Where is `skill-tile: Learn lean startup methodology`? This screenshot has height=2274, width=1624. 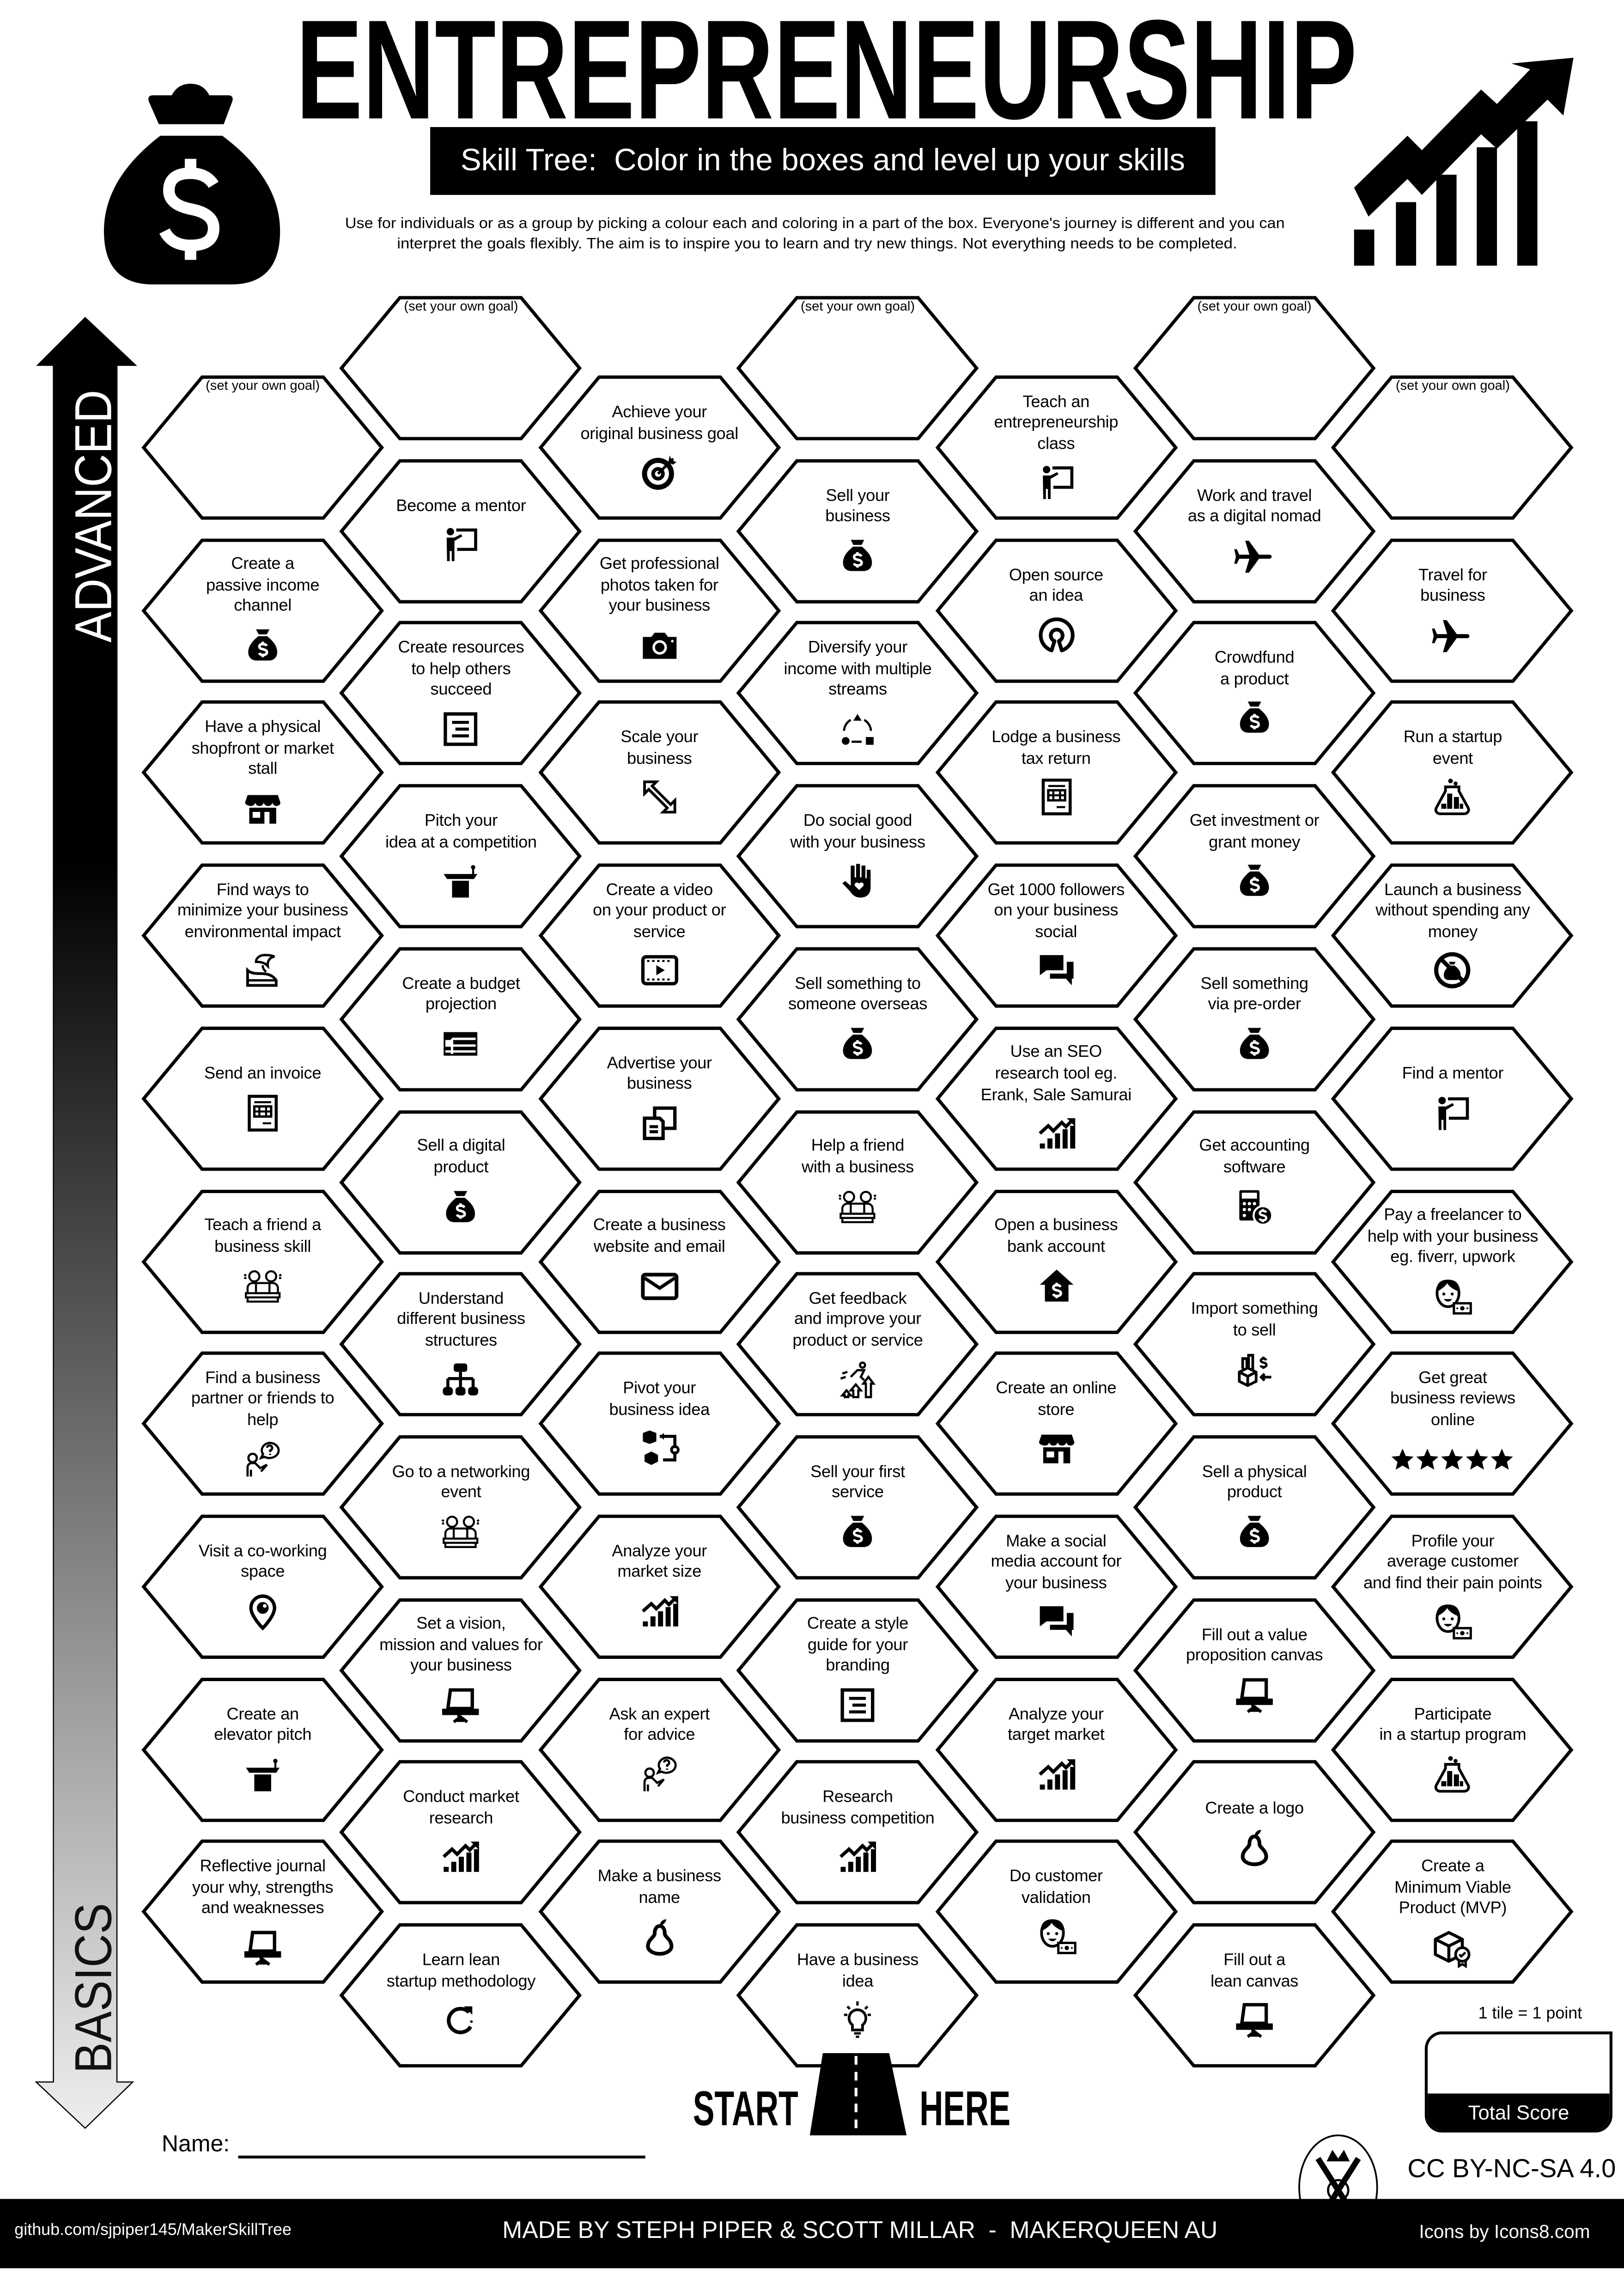 skill-tile: Learn lean startup methodology is located at coordinates (461, 1995).